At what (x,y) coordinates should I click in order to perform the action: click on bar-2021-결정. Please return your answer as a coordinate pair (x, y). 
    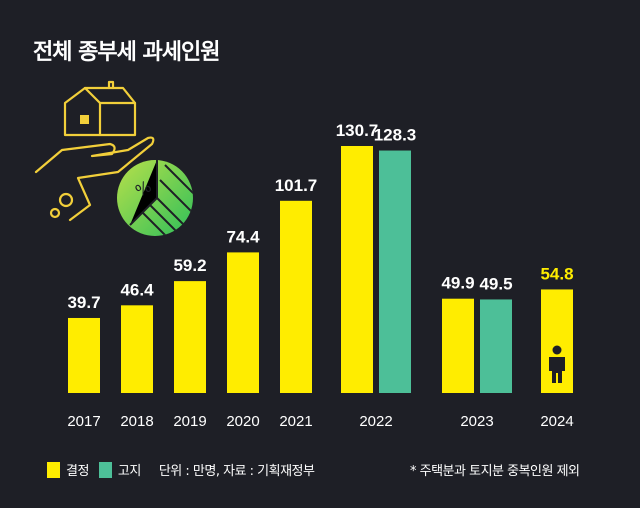
    Looking at the image, I should click on (296, 296).